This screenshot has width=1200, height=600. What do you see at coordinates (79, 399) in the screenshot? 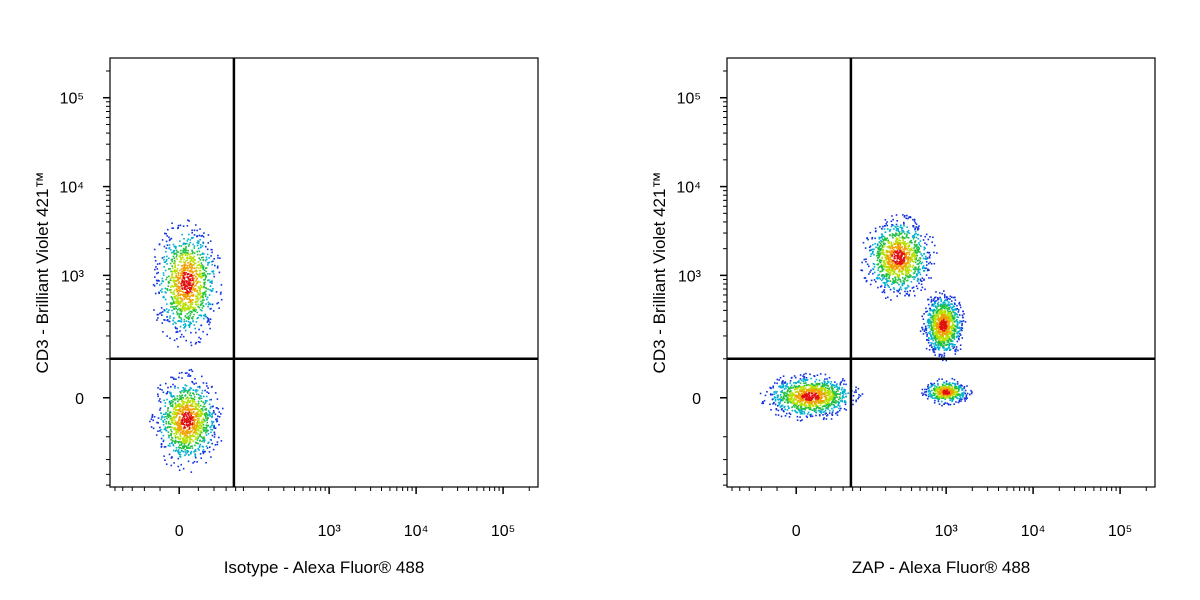
I see `y-tick-label: 0` at bounding box center [79, 399].